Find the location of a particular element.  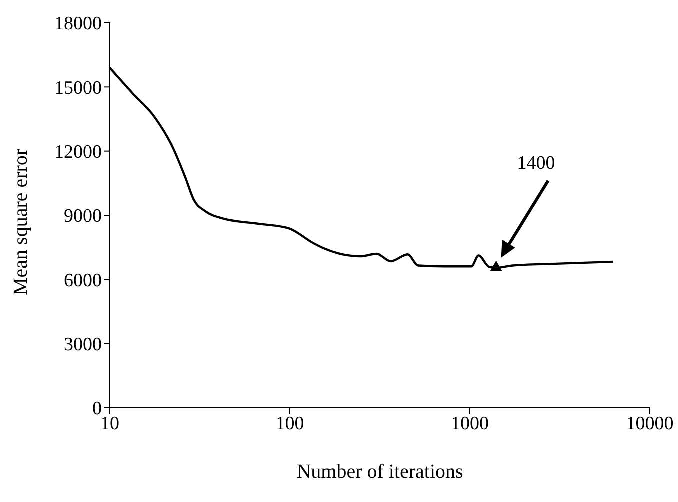

y-tick-label: 6000 is located at coordinates (83, 281).